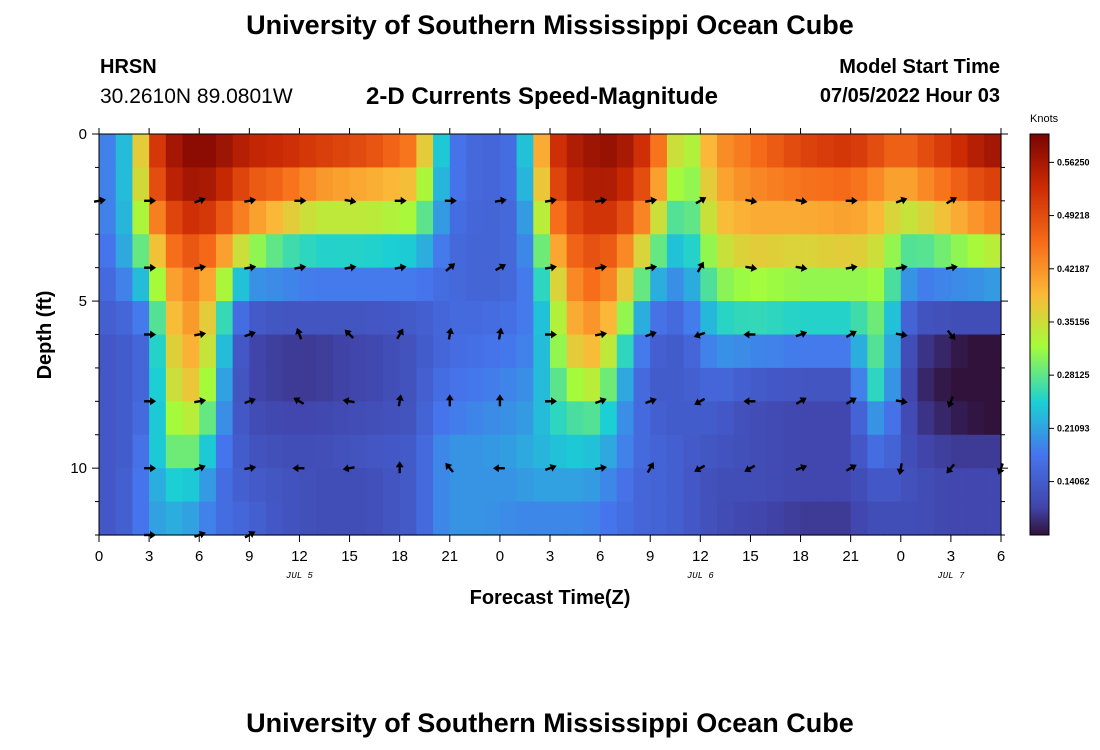 The width and height of the screenshot is (1100, 750). What do you see at coordinates (349, 556) in the screenshot?
I see `x-tick-label: 15` at bounding box center [349, 556].